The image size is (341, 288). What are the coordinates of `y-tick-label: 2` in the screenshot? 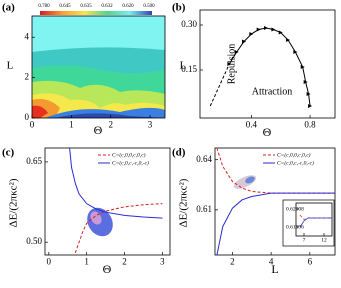 It's located at (27, 77).